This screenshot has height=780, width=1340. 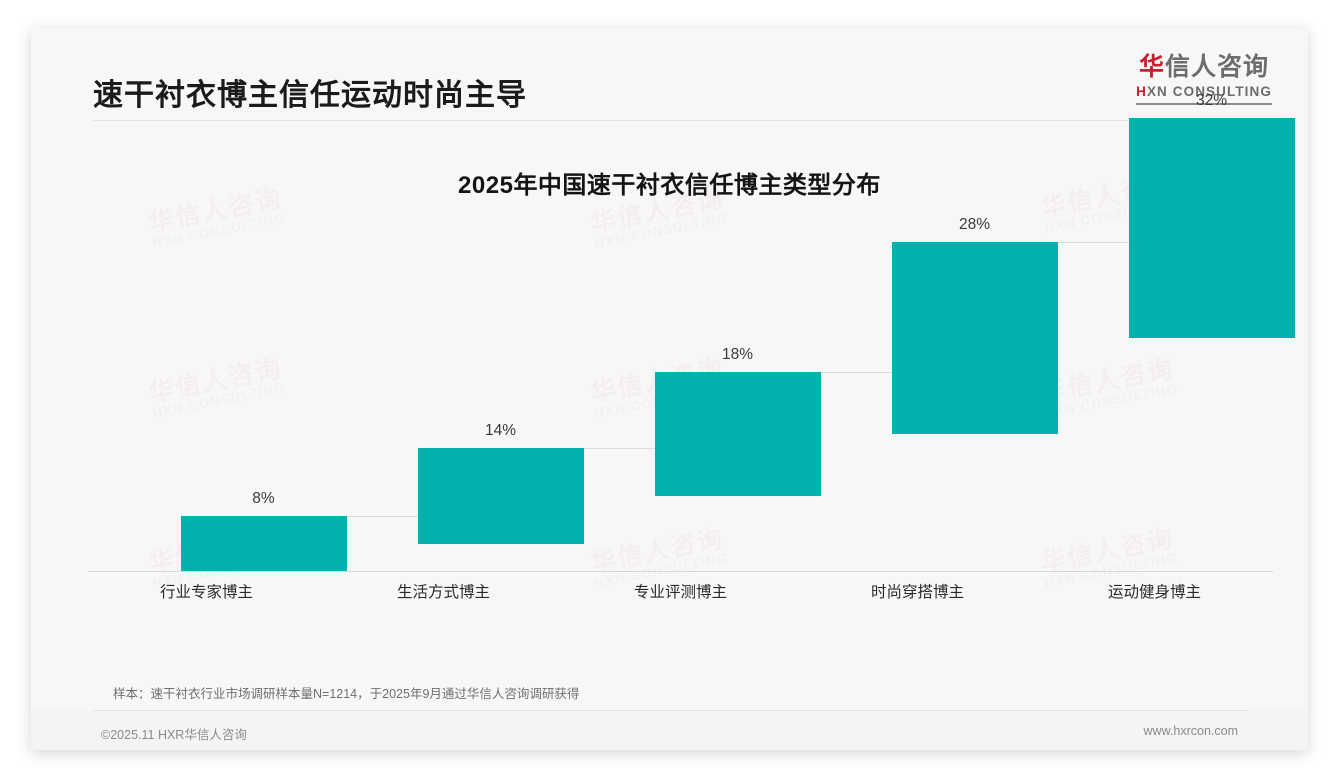 I want to click on logo-cn-rest: 信人咨询, so click(x=1217, y=67).